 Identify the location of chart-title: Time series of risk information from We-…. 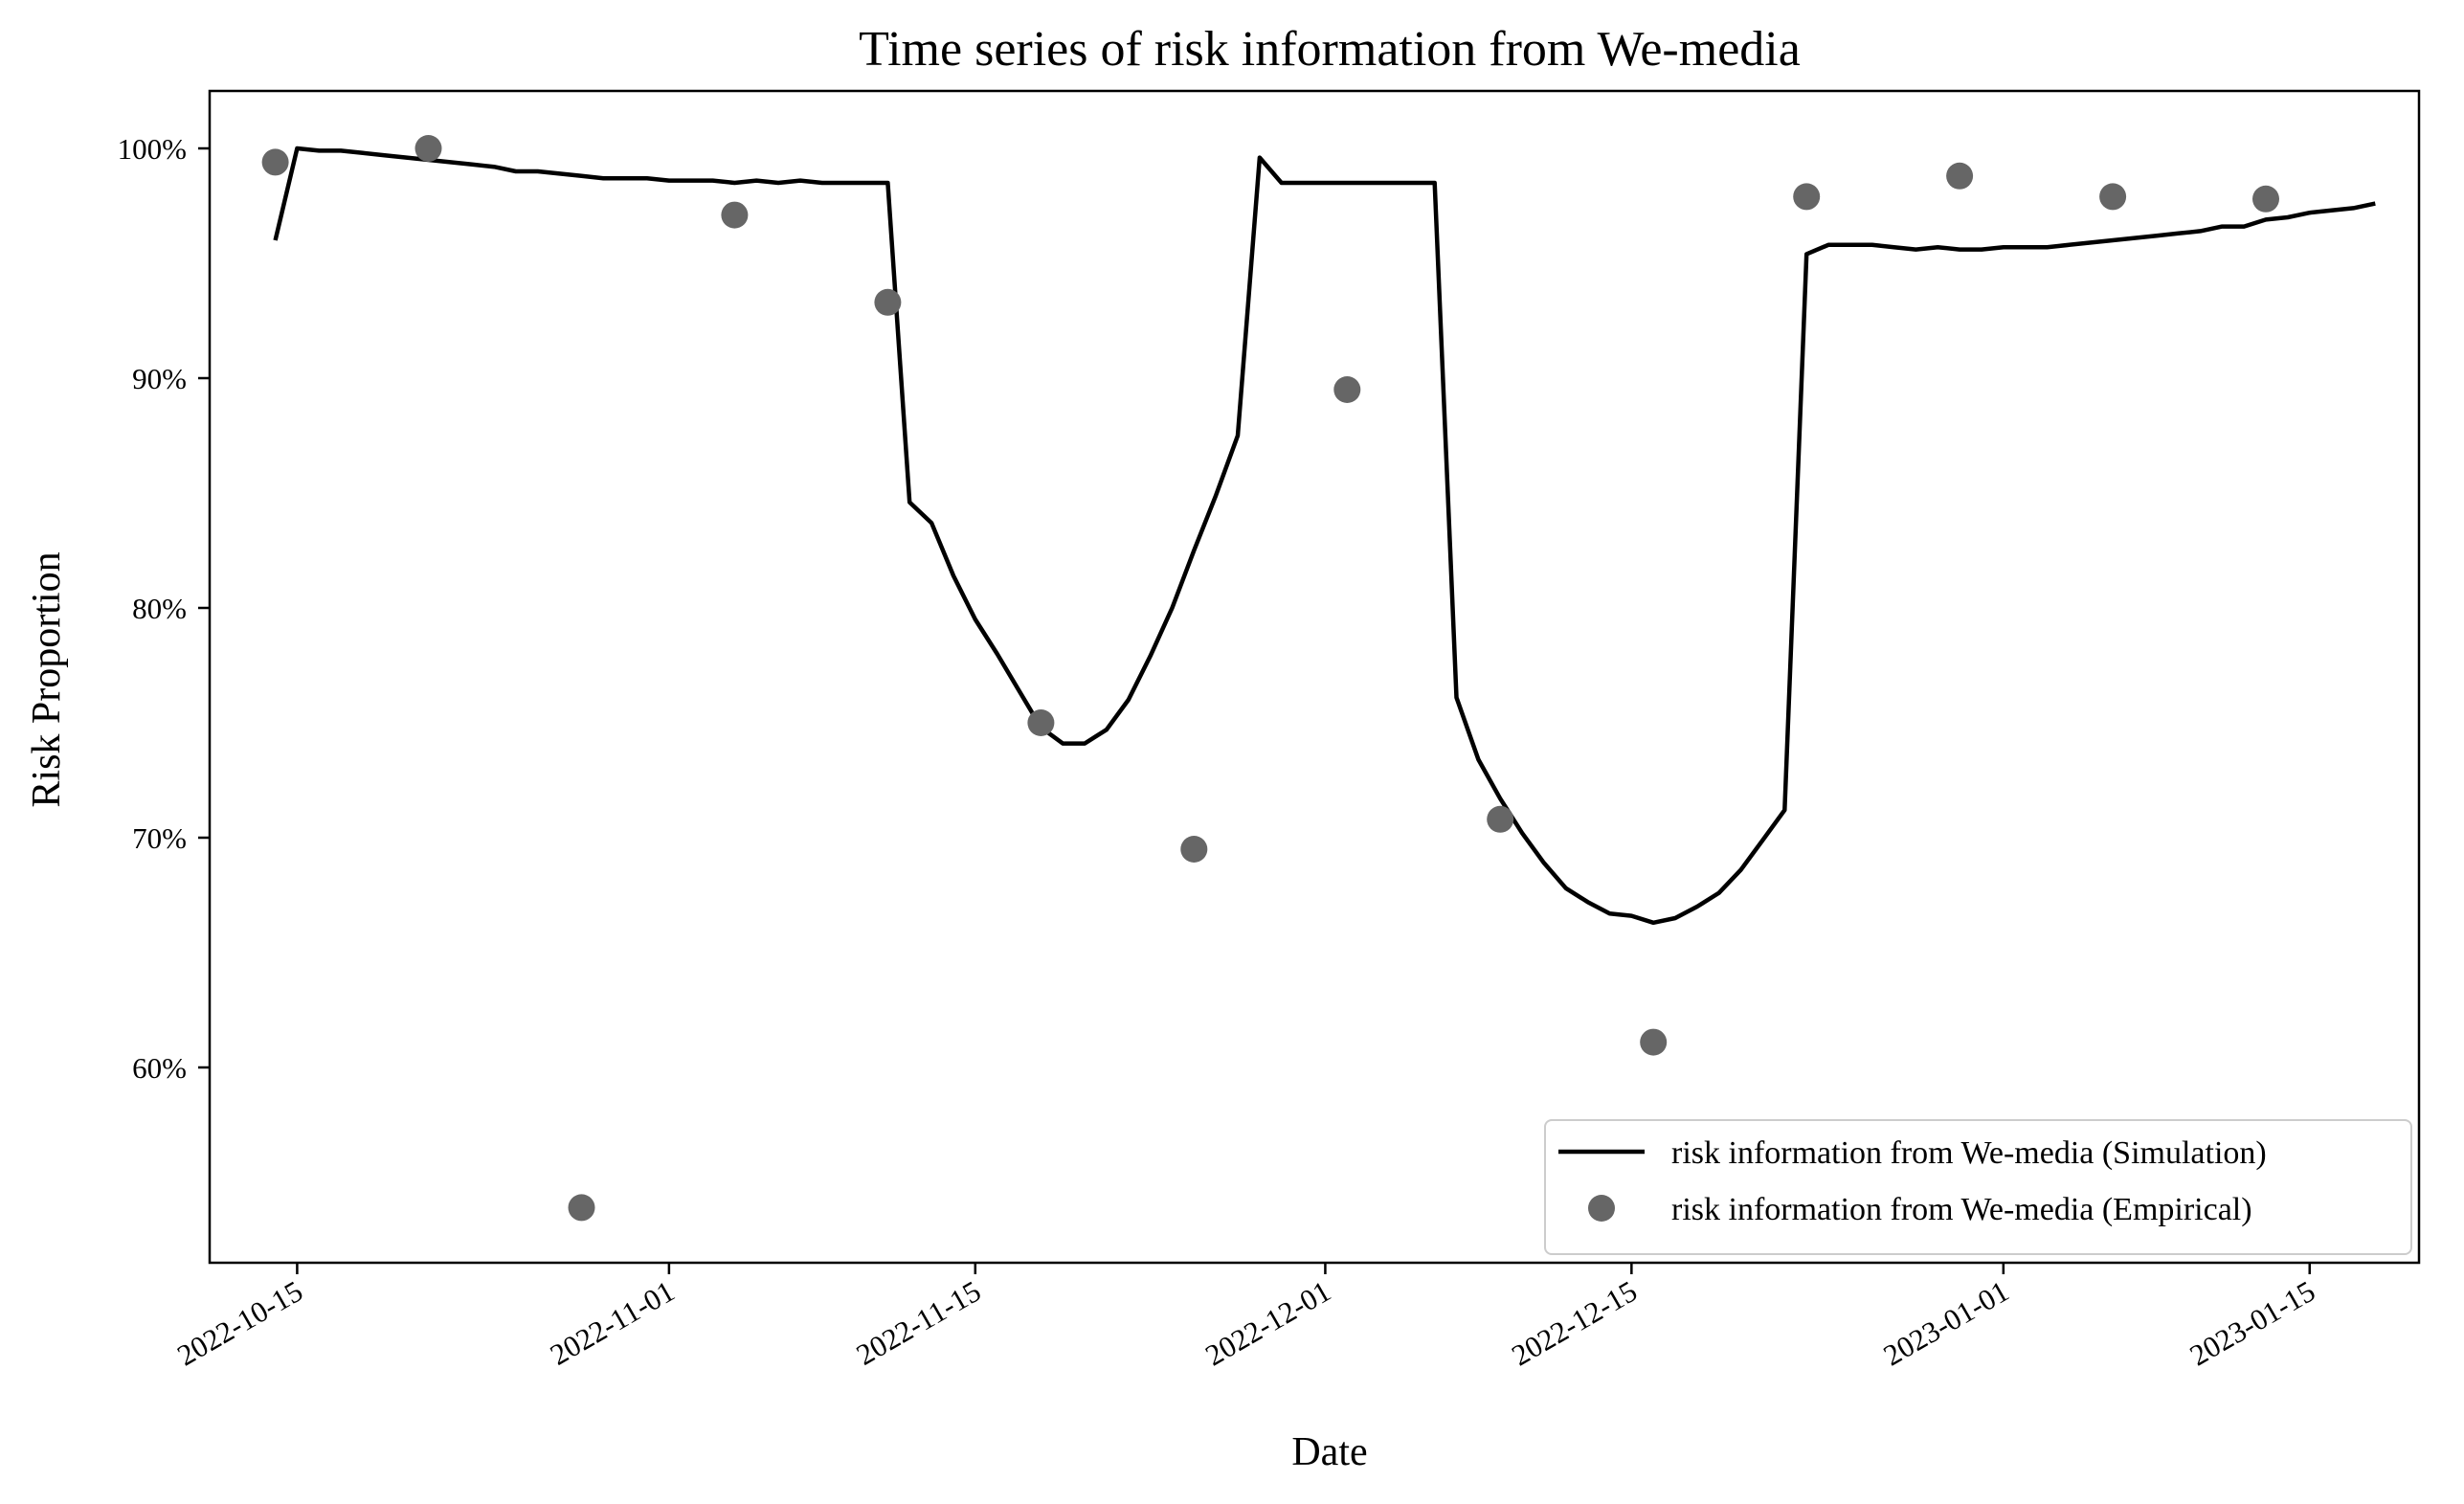
(1330, 49).